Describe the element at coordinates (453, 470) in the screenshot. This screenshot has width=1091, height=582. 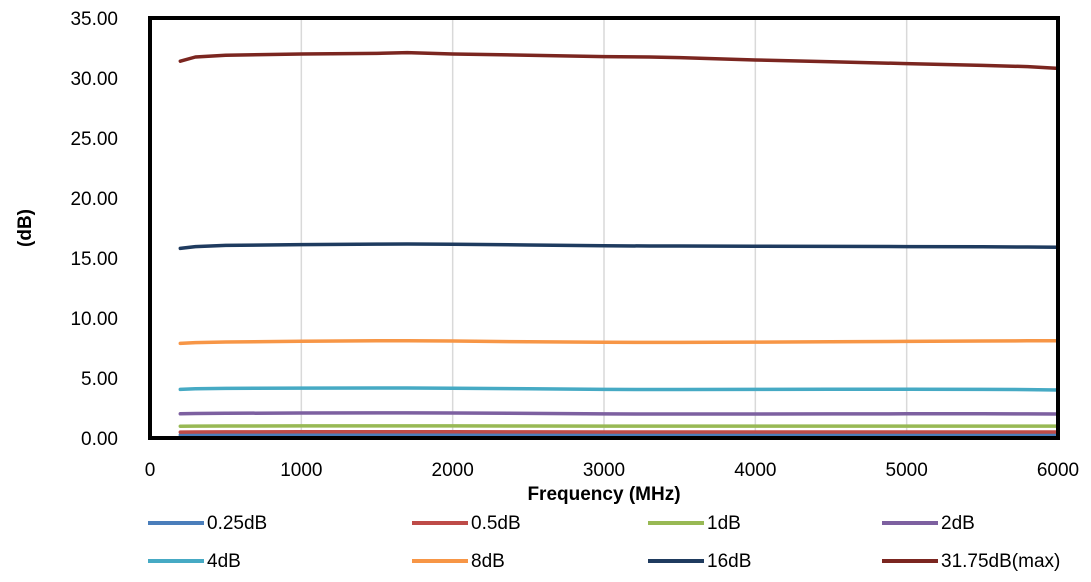
I see `x-tick-label: 2000` at that location.